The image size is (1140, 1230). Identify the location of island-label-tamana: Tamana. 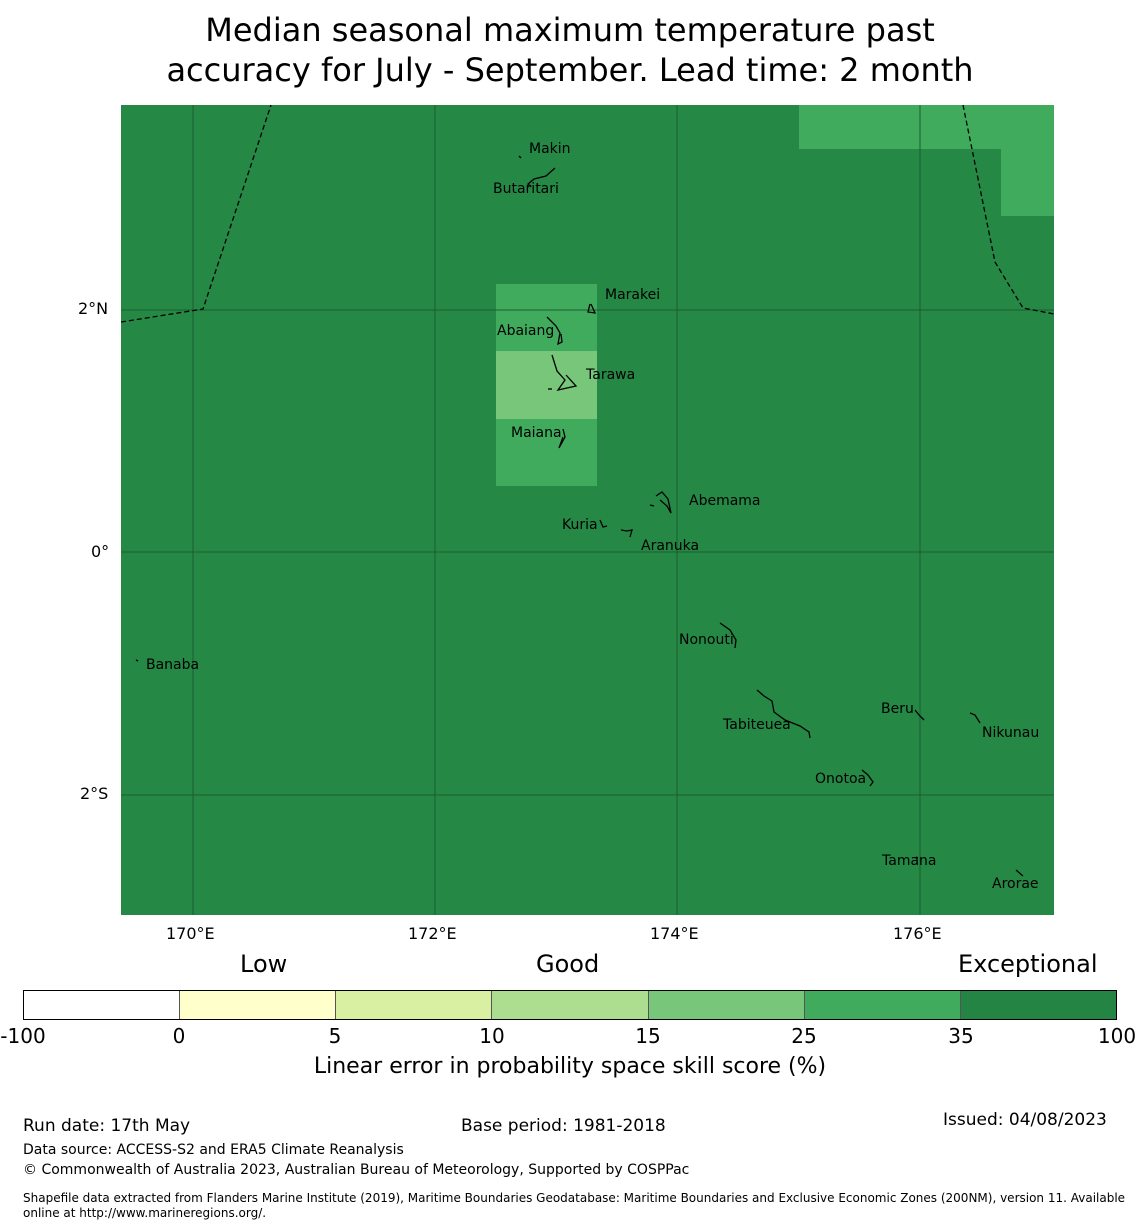
(909, 861).